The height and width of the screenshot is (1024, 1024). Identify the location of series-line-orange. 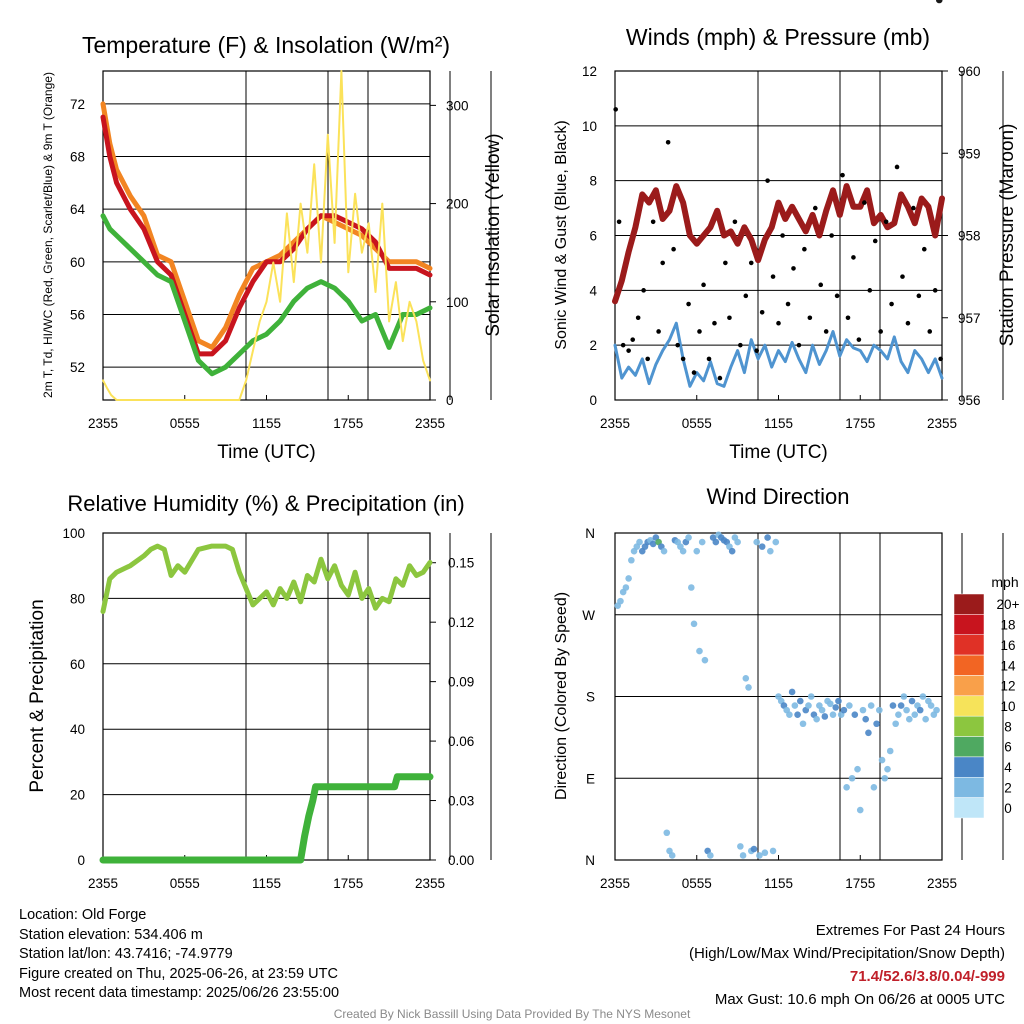
(266, 225).